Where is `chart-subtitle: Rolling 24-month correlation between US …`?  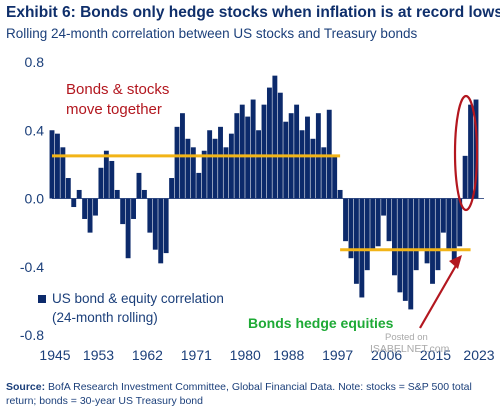 chart-subtitle: Rolling 24-month correlation between US … is located at coordinates (212, 33).